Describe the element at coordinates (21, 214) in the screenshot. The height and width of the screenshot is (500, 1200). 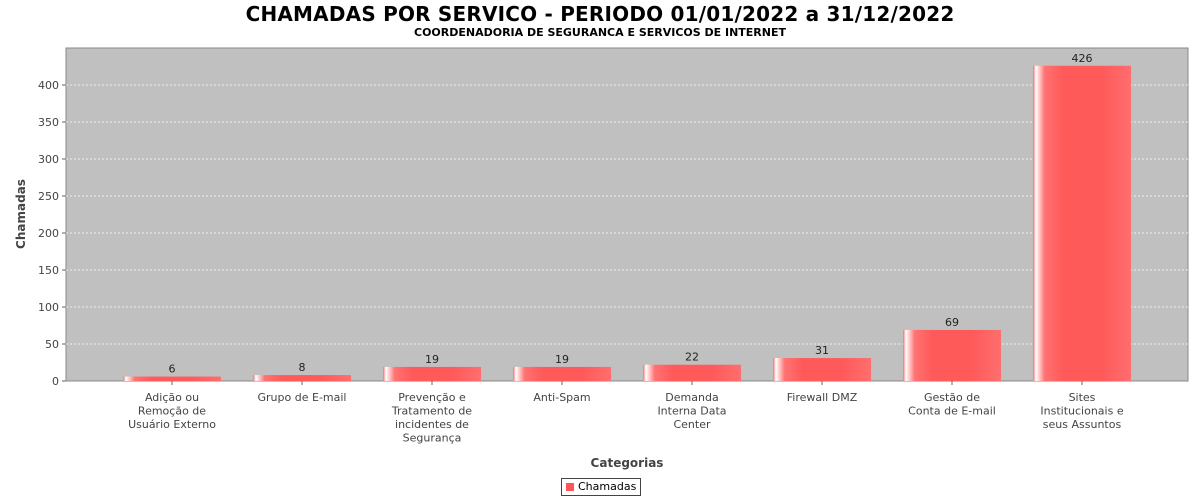
I see `y-axis-label: Chamadas` at that location.